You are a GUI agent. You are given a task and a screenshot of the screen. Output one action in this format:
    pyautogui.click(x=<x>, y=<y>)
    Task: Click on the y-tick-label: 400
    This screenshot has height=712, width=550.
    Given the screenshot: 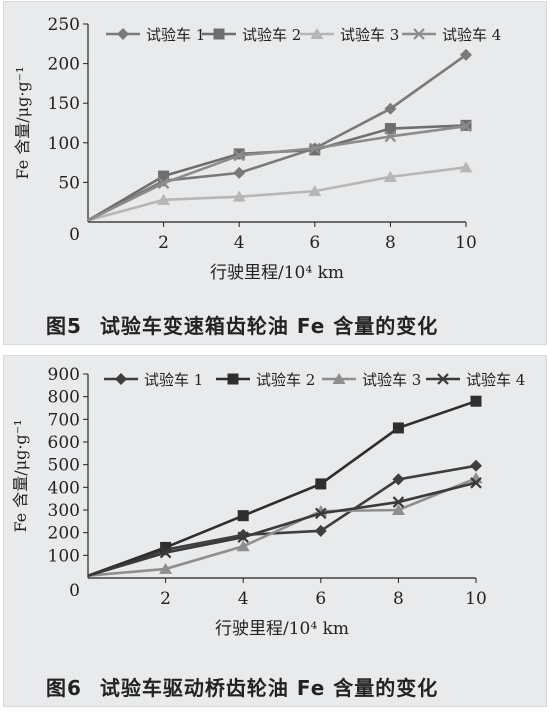 What is the action you would take?
    pyautogui.click(x=64, y=488)
    